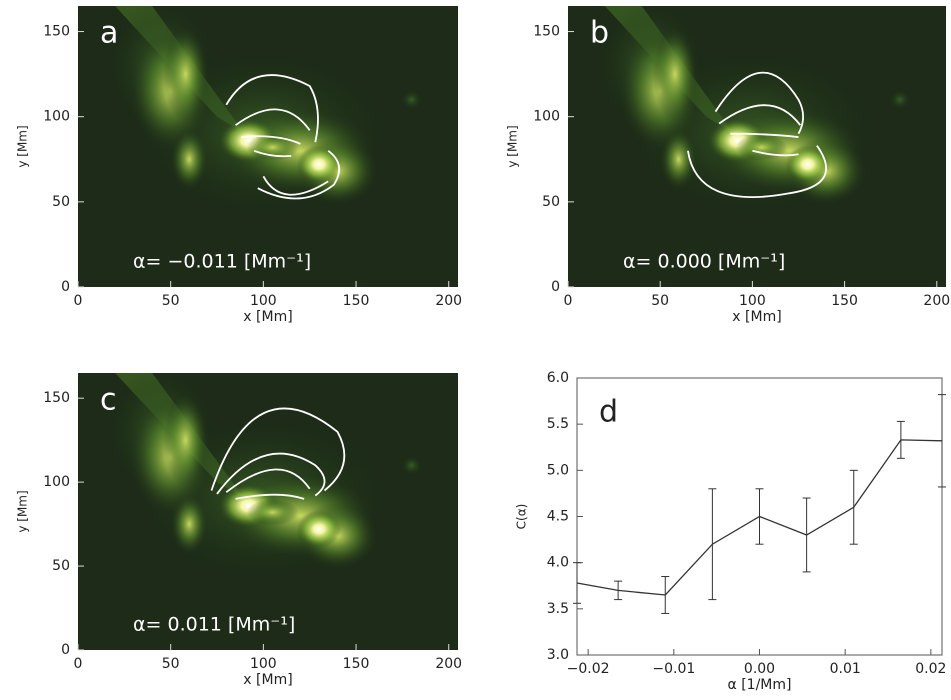 This screenshot has width=951, height=700. I want to click on y-tick-label: 4.0, so click(558, 563).